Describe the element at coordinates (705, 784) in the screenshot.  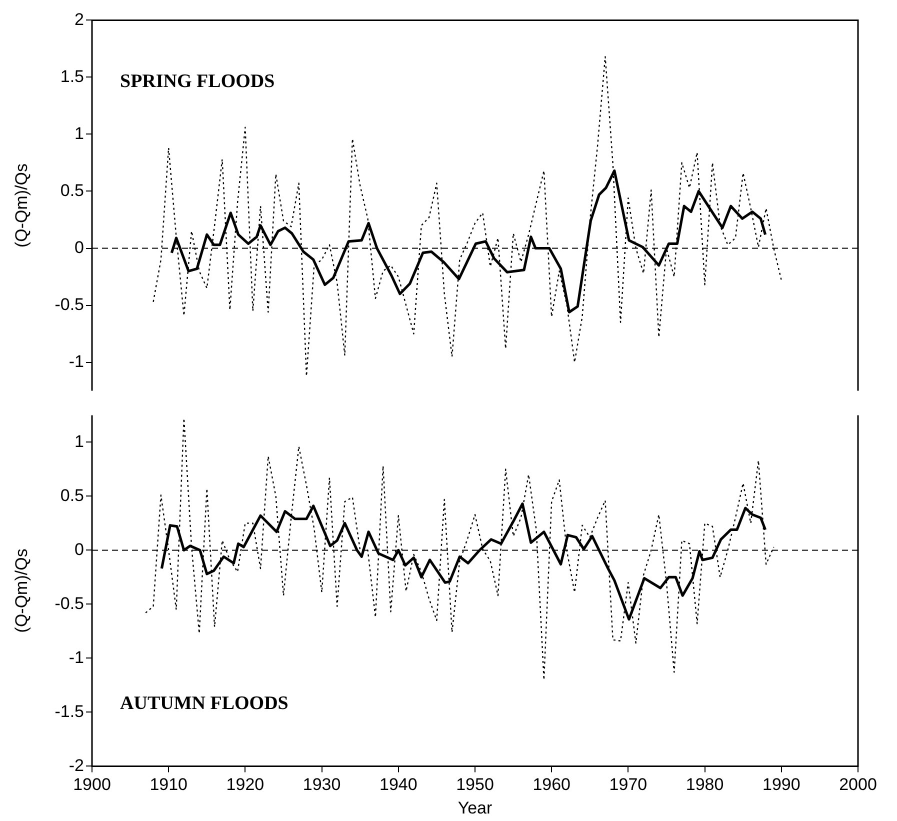
I see `x-tick-label: 1980` at that location.